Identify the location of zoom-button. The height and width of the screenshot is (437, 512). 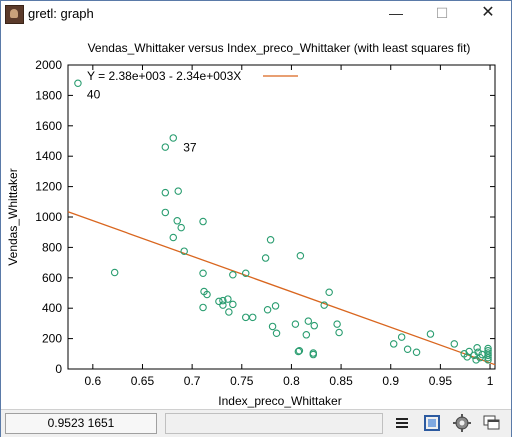
(432, 423).